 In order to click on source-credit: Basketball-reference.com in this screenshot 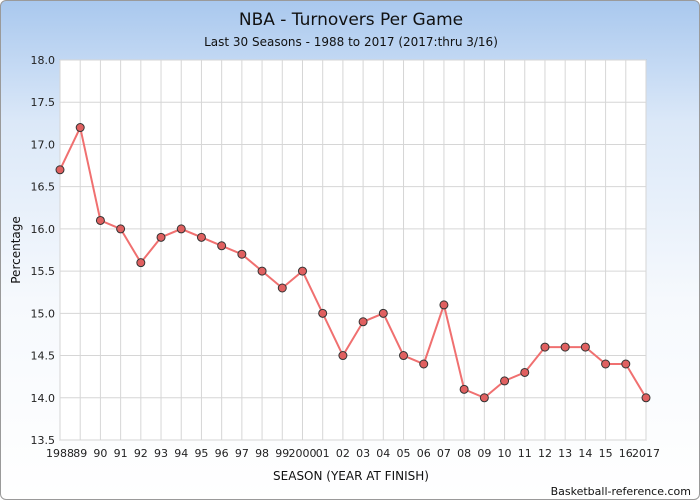, I will do `click(621, 491)`.